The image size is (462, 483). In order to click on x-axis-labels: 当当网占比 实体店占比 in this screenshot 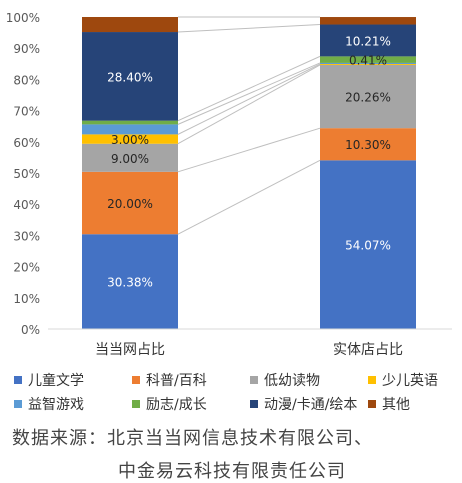, I will do `click(249, 350)`.